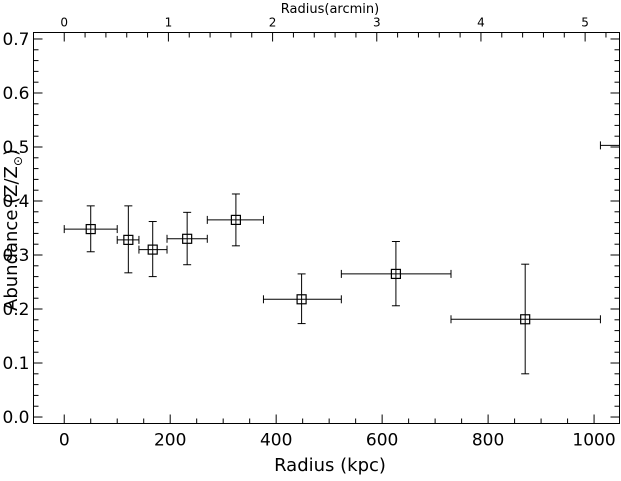 This screenshot has width=621, height=481. Describe the element at coordinates (593, 441) in the screenshot. I see `x-tick-label: 1000` at that location.